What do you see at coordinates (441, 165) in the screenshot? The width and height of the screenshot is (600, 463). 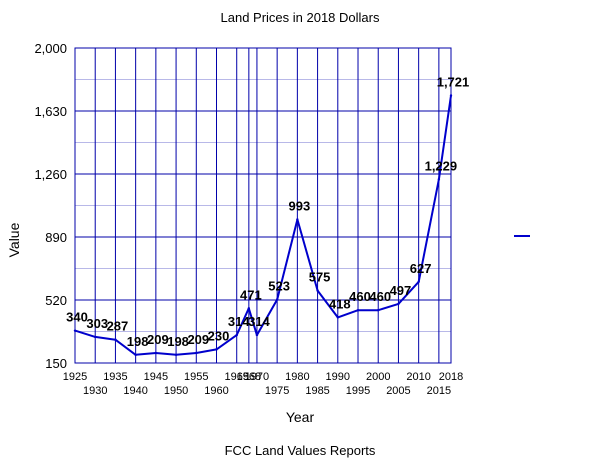 I see `data-label: 1,229` at bounding box center [441, 165].